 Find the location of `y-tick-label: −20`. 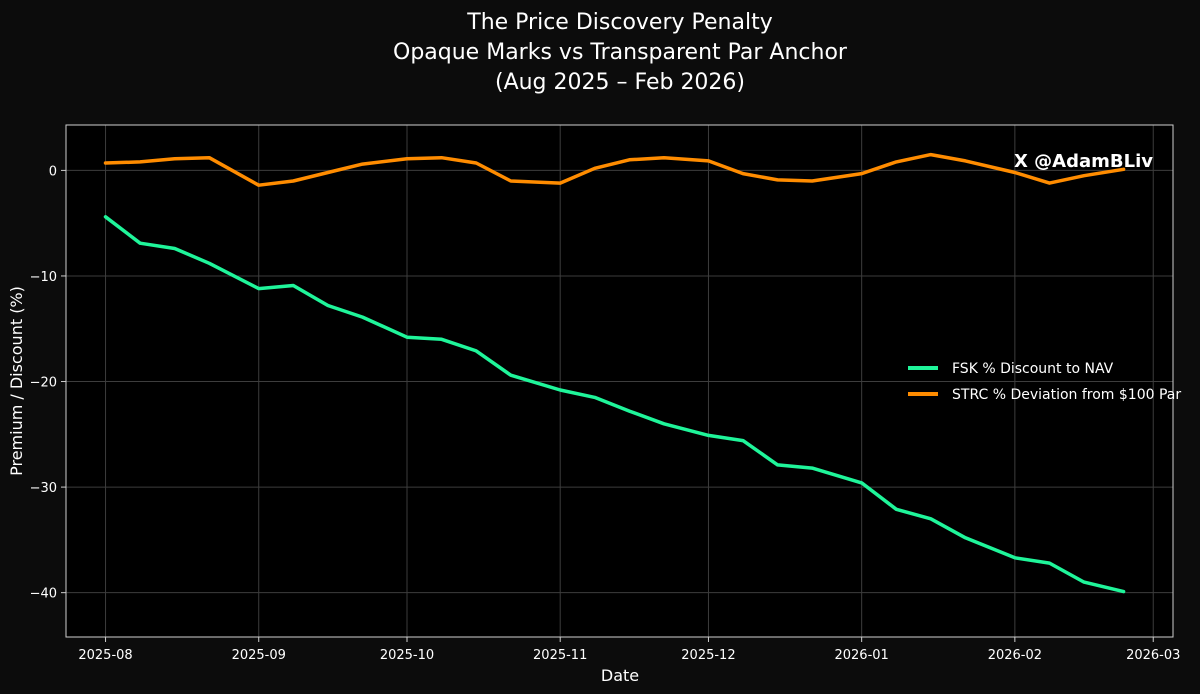

y-tick-label: −20 is located at coordinates (43, 383).